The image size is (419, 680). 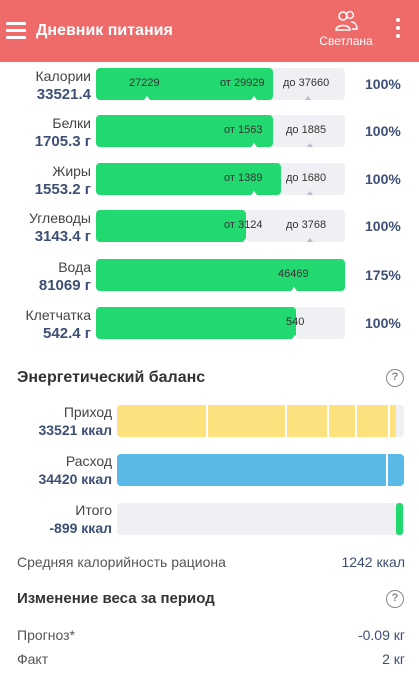 What do you see at coordinates (306, 225) in the screenshot?
I see `bar-label-max: до 3768` at bounding box center [306, 225].